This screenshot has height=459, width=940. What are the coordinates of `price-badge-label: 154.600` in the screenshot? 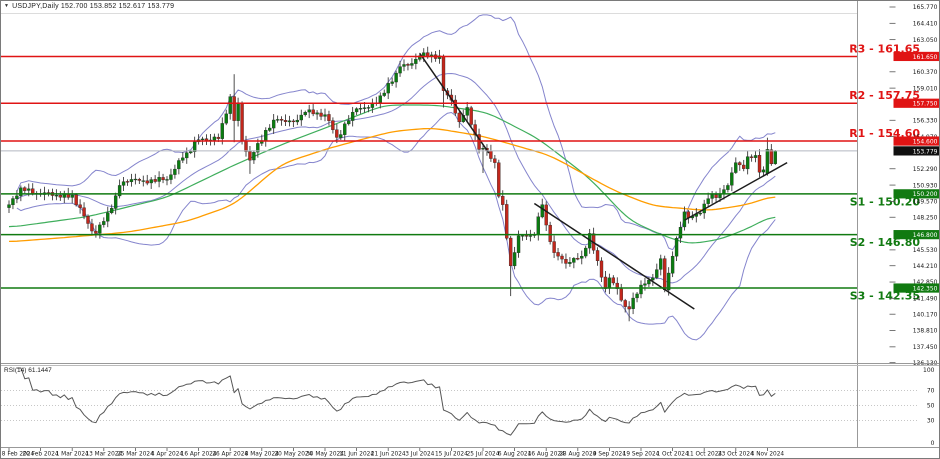 It's located at (925, 141).